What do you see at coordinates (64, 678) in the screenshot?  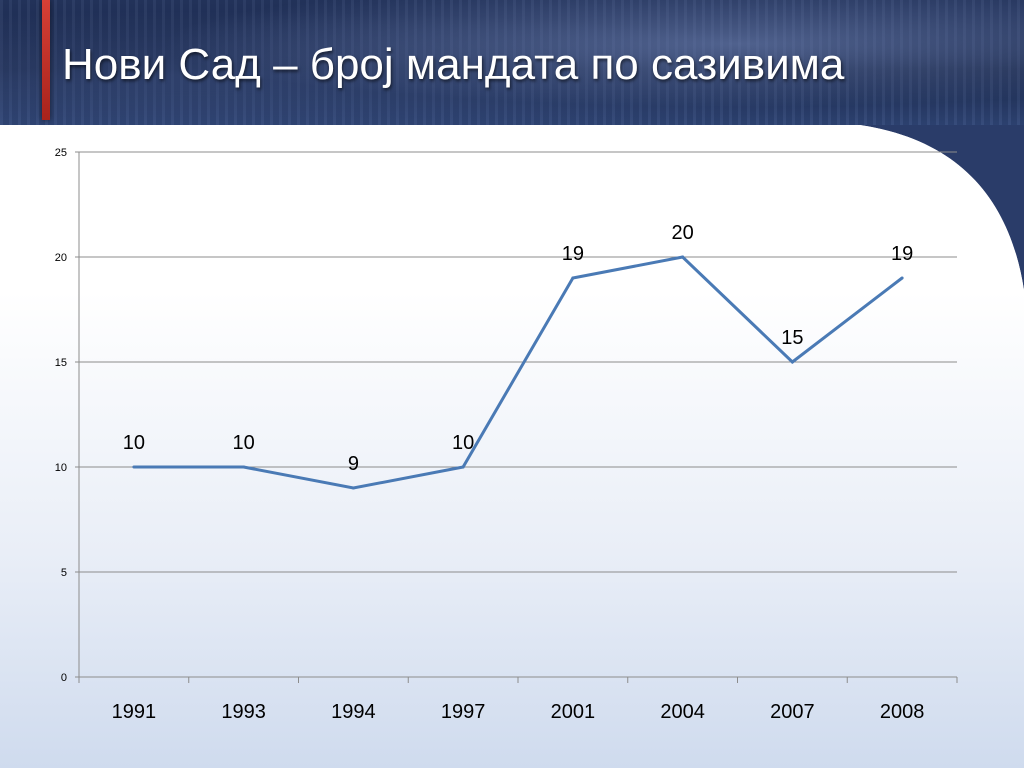 I see `y-tick-label: 0` at bounding box center [64, 678].